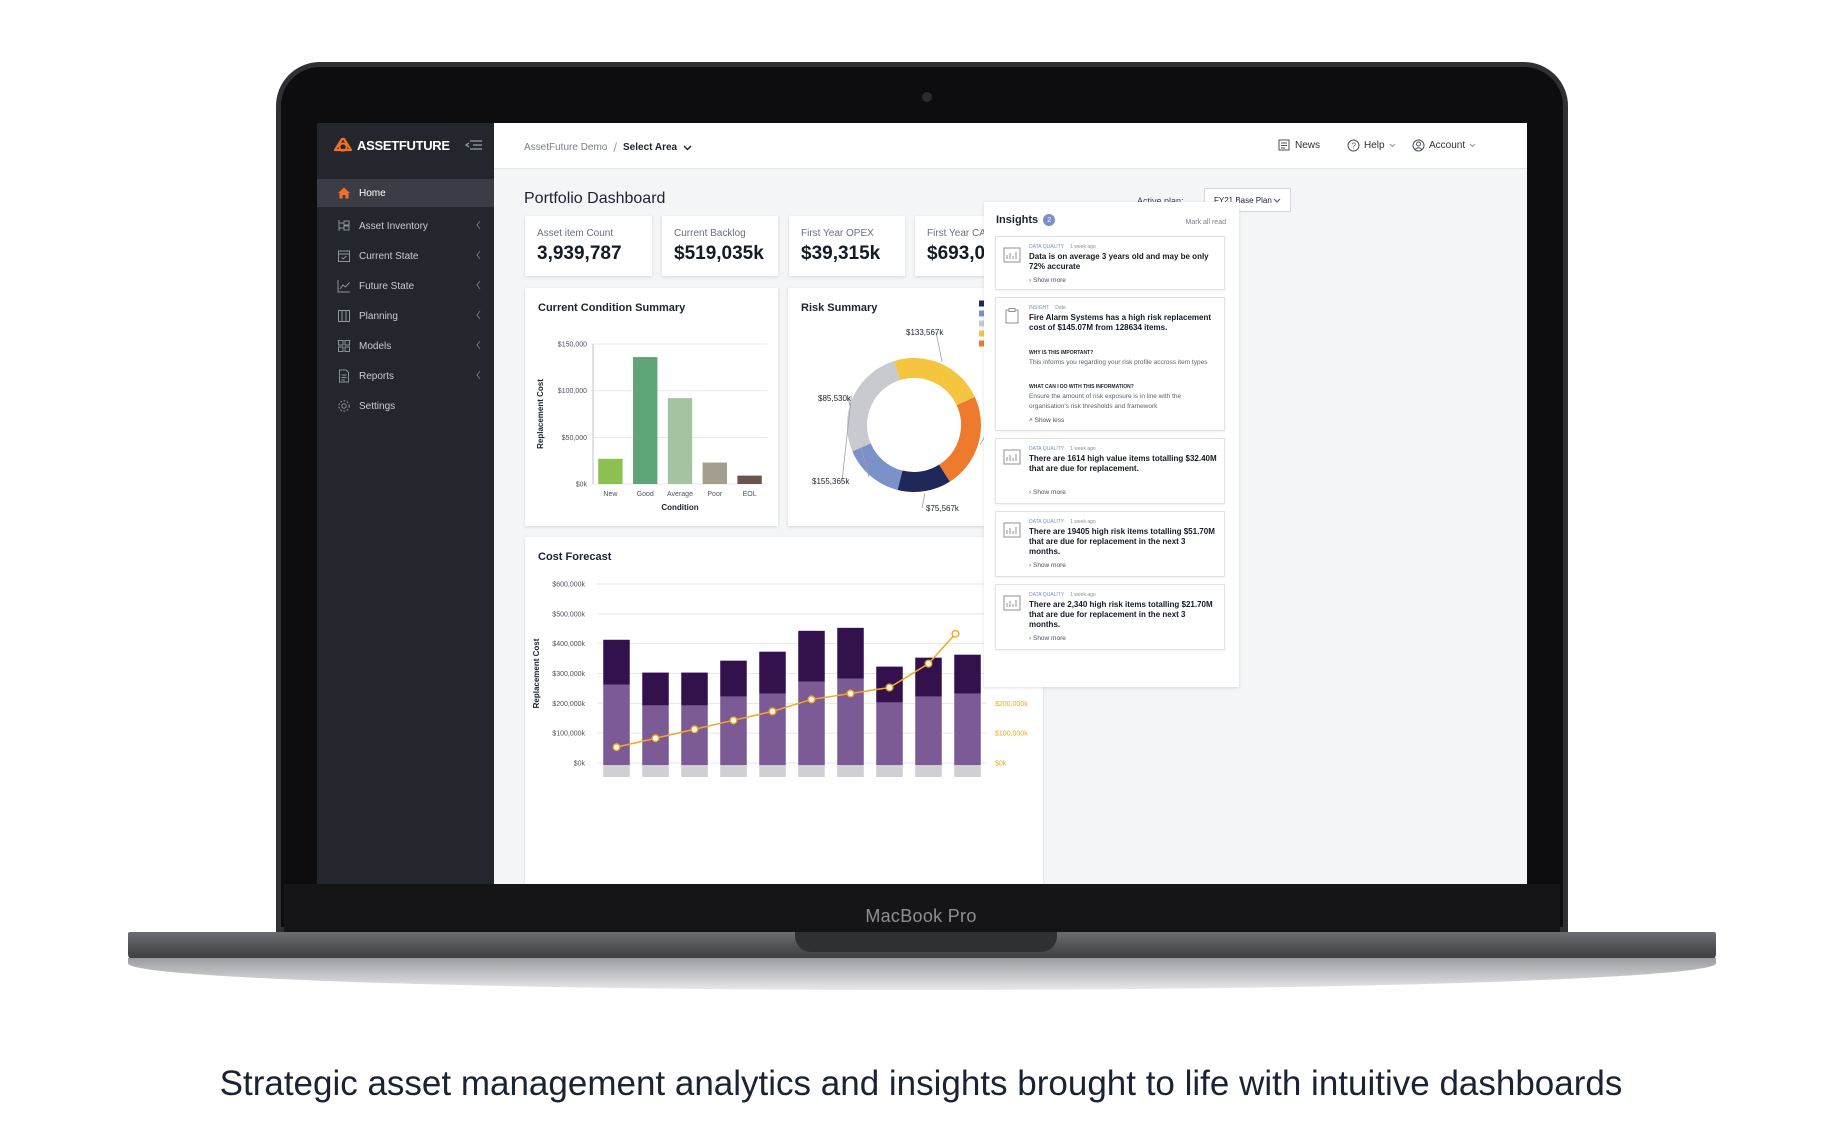  Describe the element at coordinates (568, 734) in the screenshot. I see `y-tick-label: $100,000k` at that location.